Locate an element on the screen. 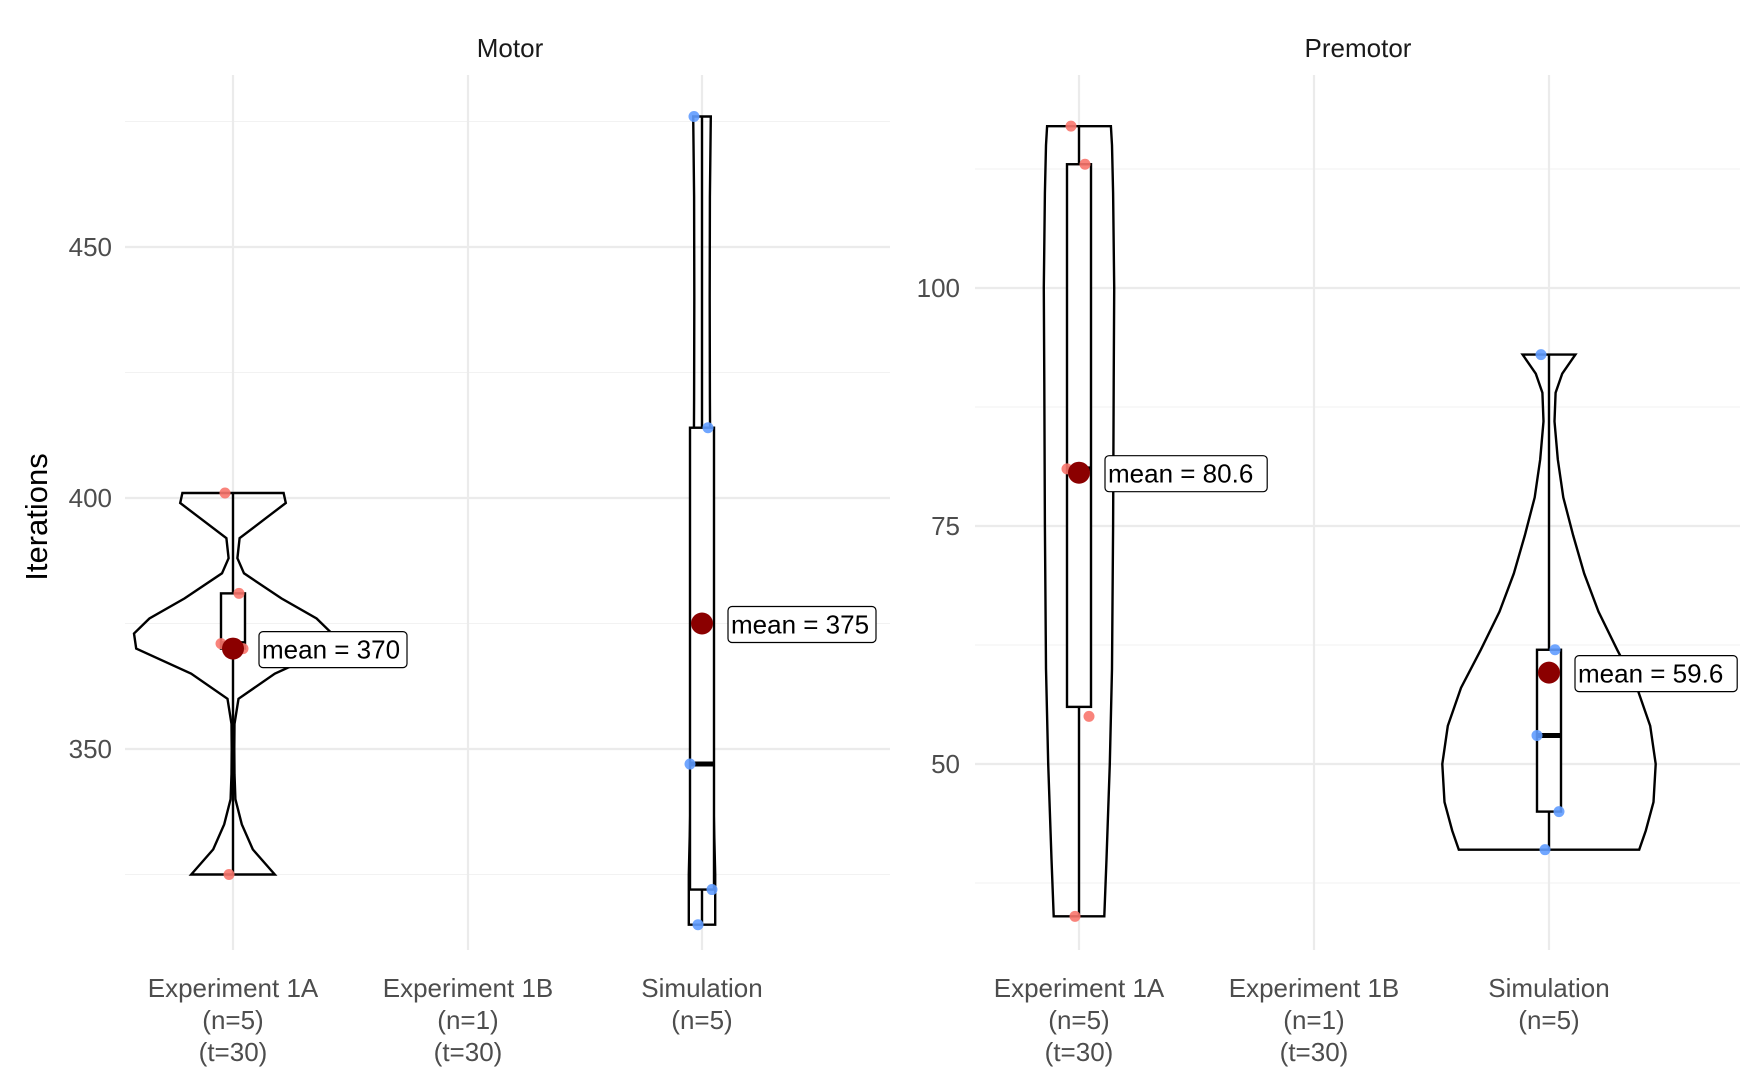  y-tick-label: 450 is located at coordinates (90, 247).